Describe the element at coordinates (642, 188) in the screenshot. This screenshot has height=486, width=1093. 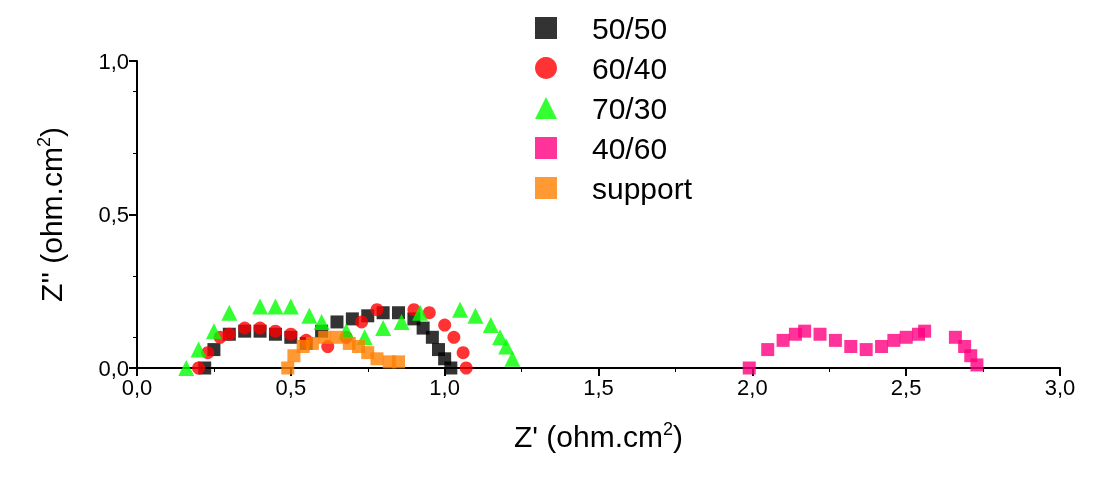
I see `legend-label: support` at that location.